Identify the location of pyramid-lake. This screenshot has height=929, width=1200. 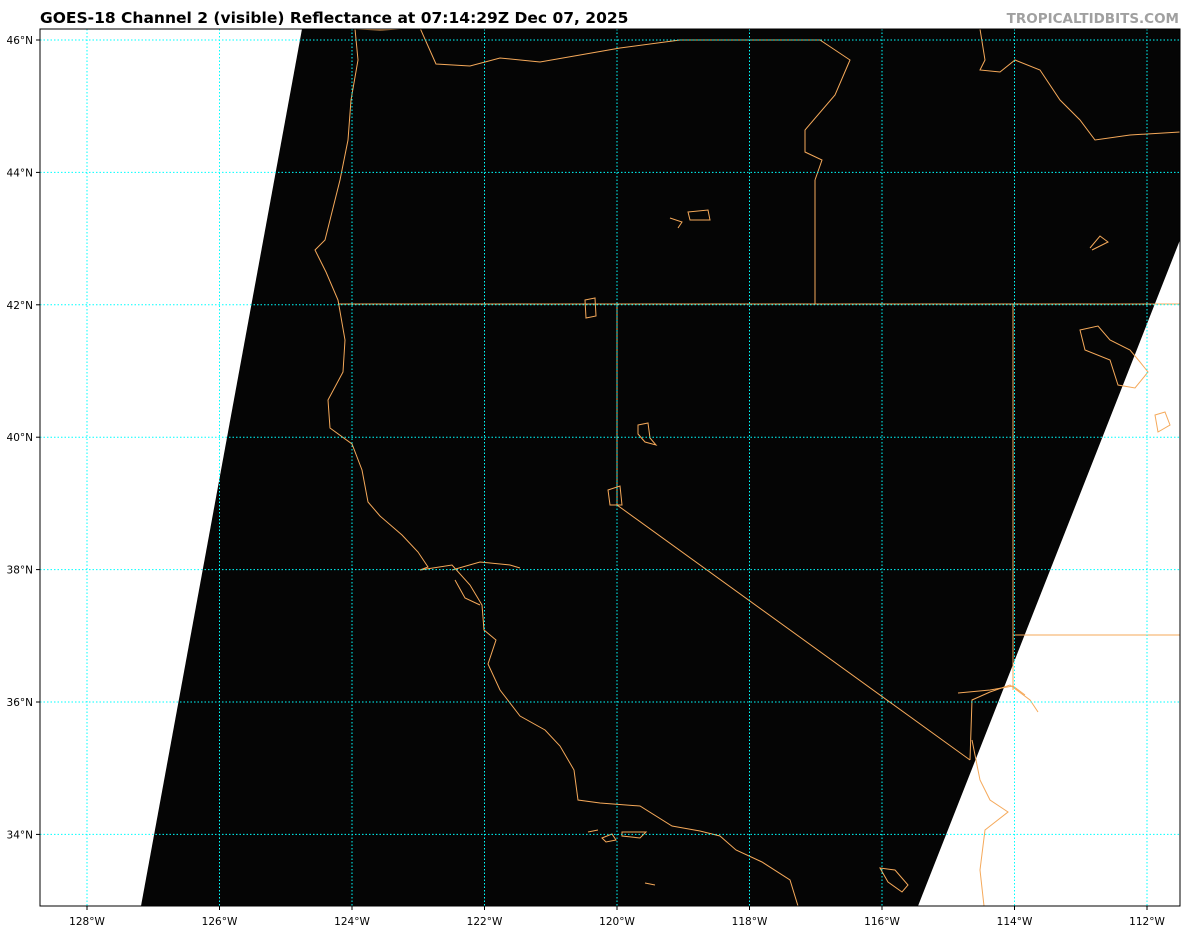
(647, 434).